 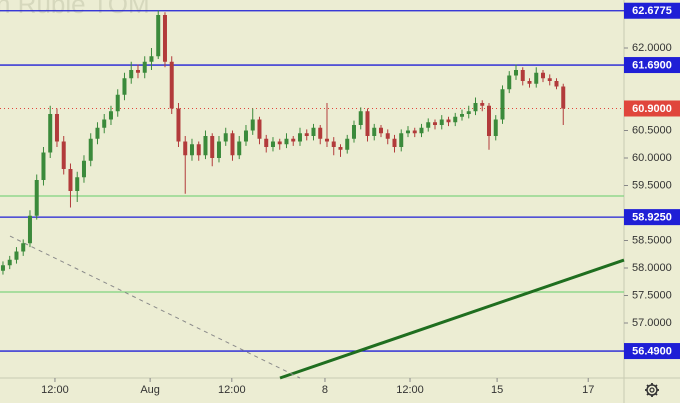 What do you see at coordinates (652, 130) in the screenshot?
I see `y-tick-label: 60.5000` at bounding box center [652, 130].